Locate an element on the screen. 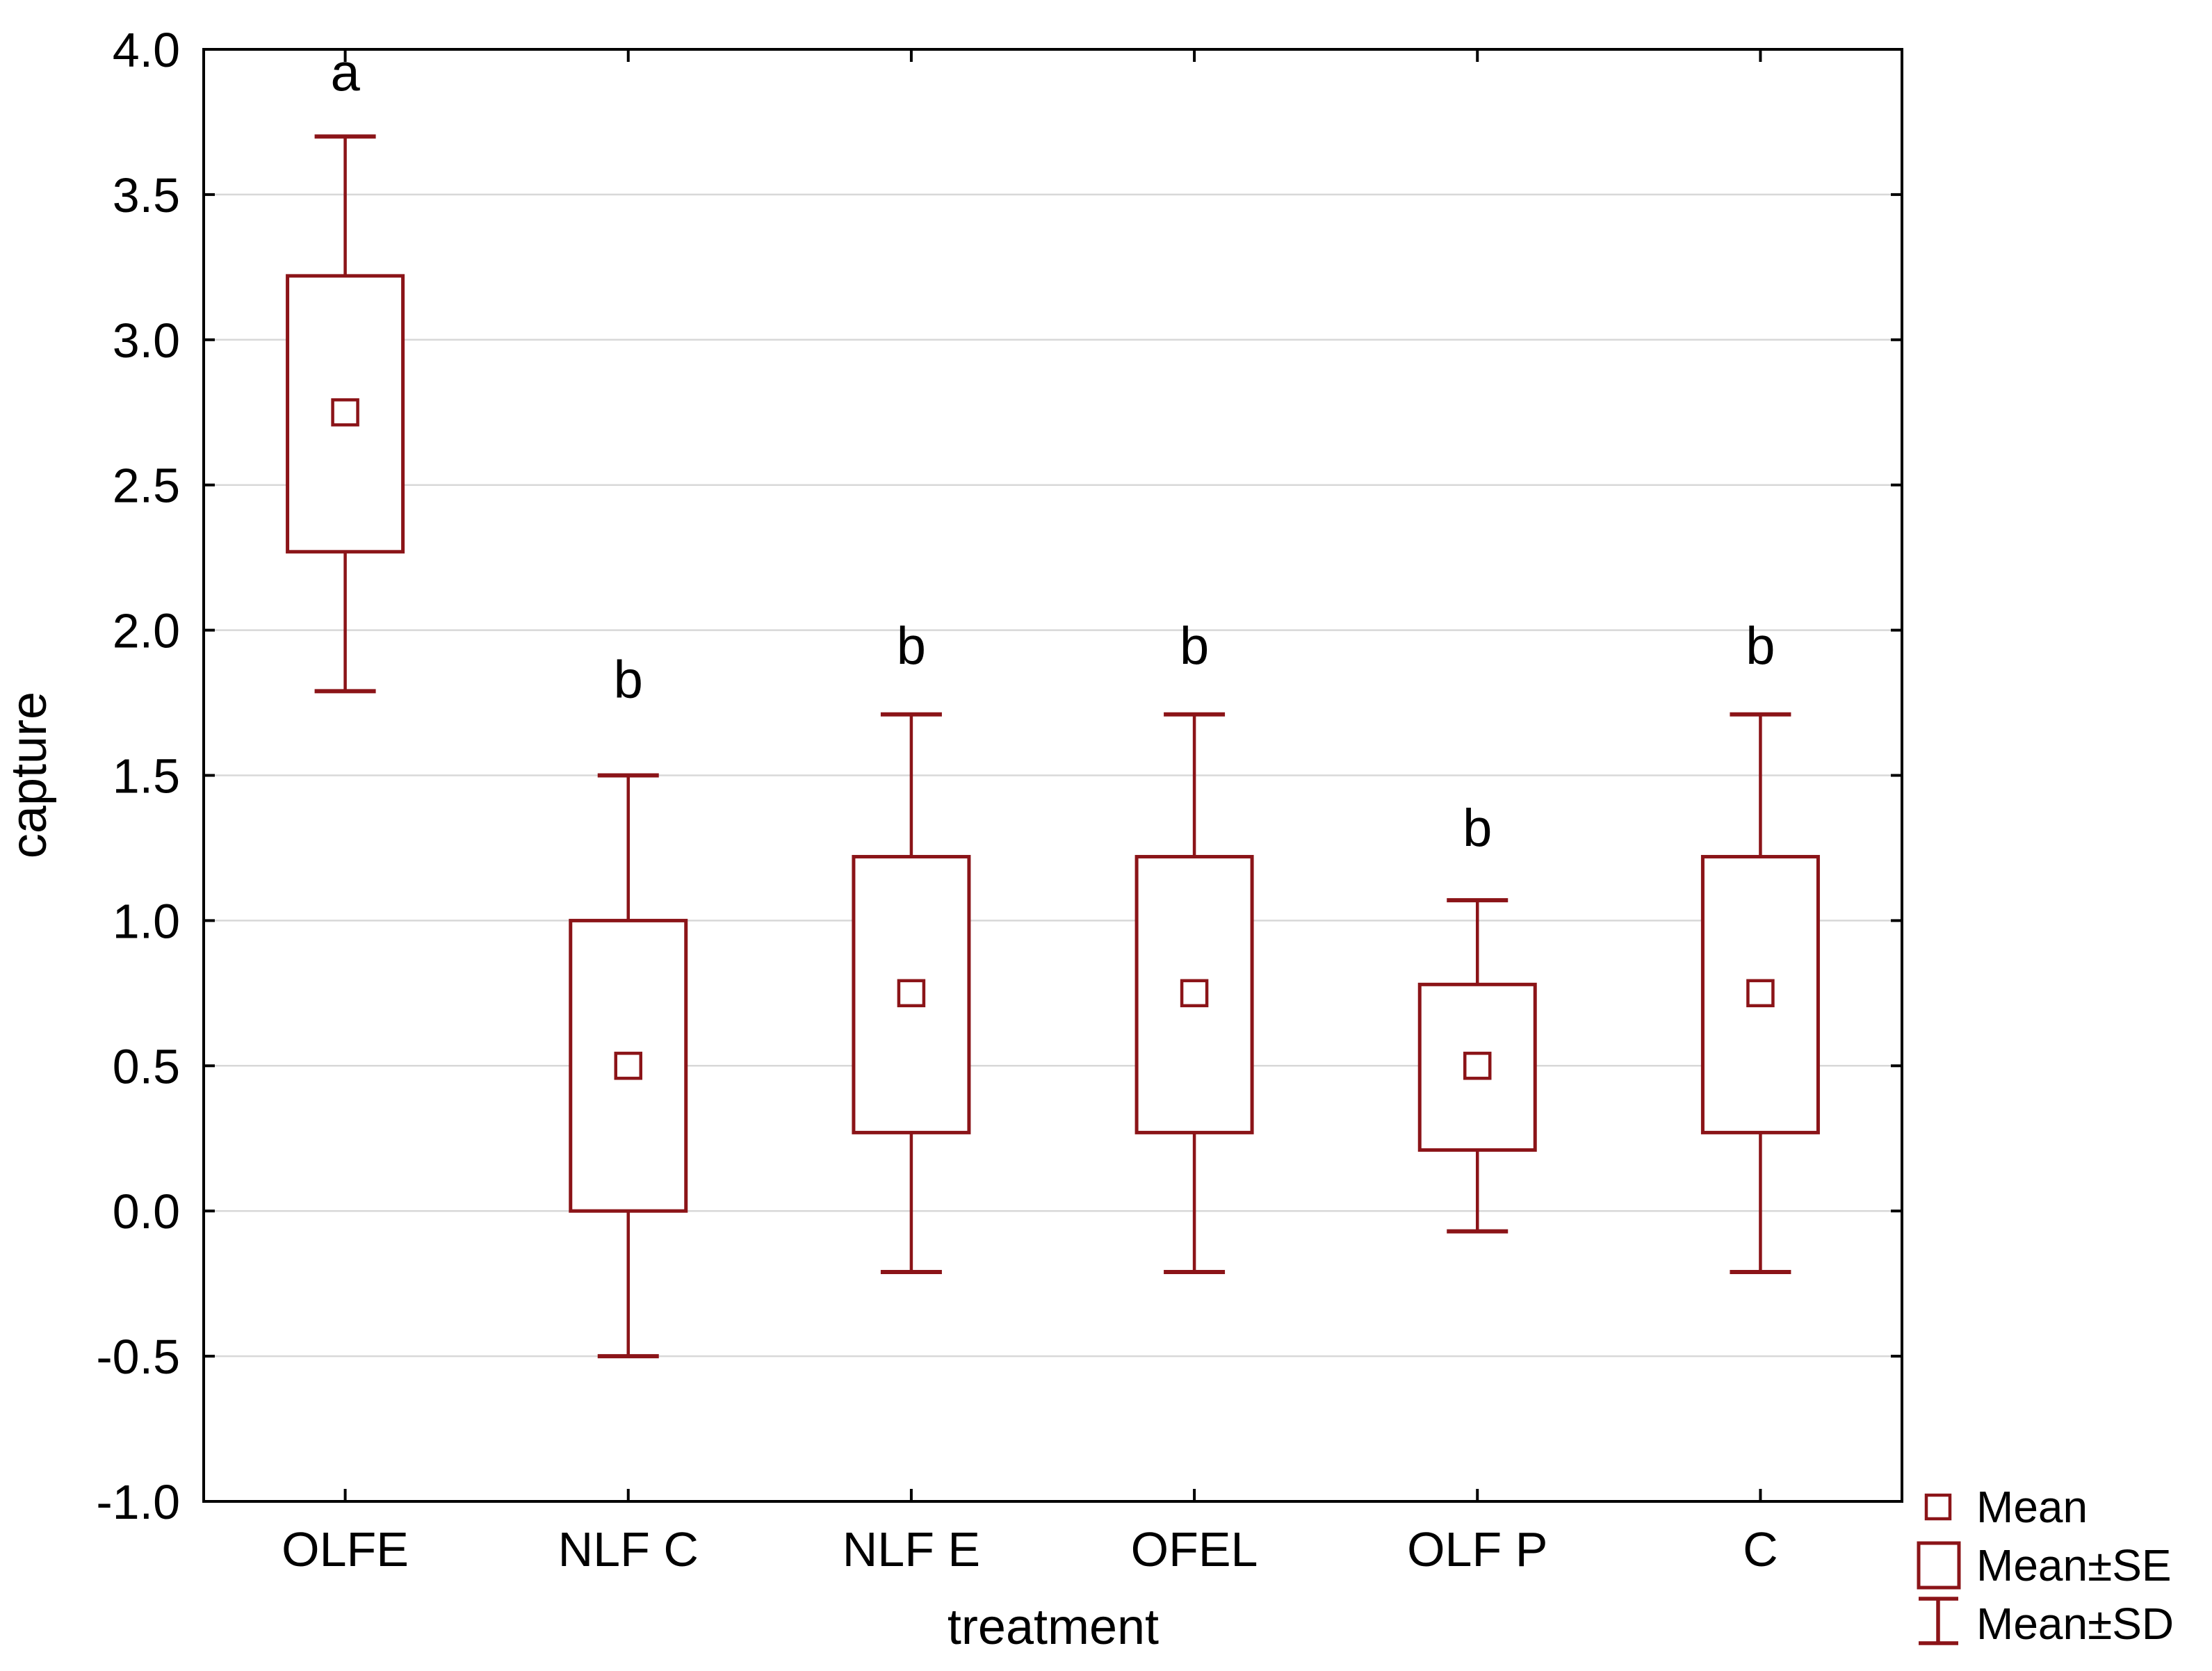  x-category-label: OLFE is located at coordinates (345, 1549).